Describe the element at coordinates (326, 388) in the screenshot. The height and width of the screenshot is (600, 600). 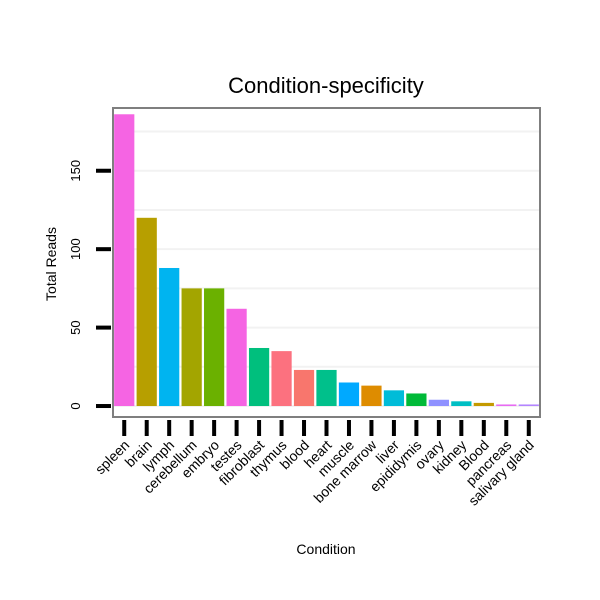
I see `bar-heart` at that location.